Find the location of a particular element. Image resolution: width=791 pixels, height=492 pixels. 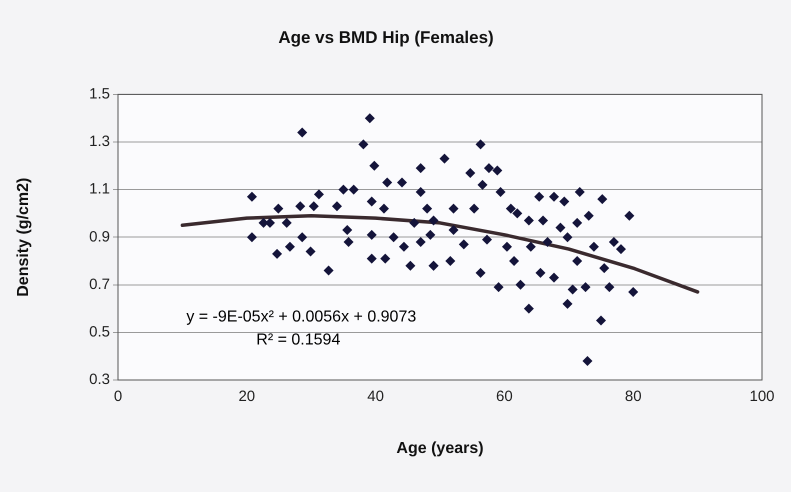

y-tick-label: 0.9 is located at coordinates (99, 237).